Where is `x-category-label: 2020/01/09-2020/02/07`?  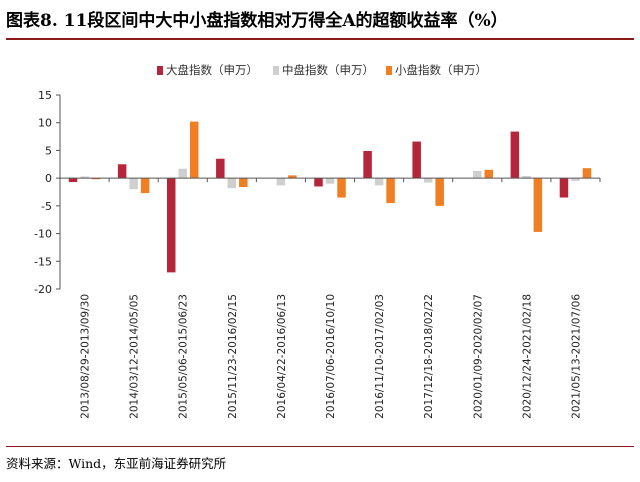 x-category-label: 2020/01/09-2020/02/07 is located at coordinates (478, 356).